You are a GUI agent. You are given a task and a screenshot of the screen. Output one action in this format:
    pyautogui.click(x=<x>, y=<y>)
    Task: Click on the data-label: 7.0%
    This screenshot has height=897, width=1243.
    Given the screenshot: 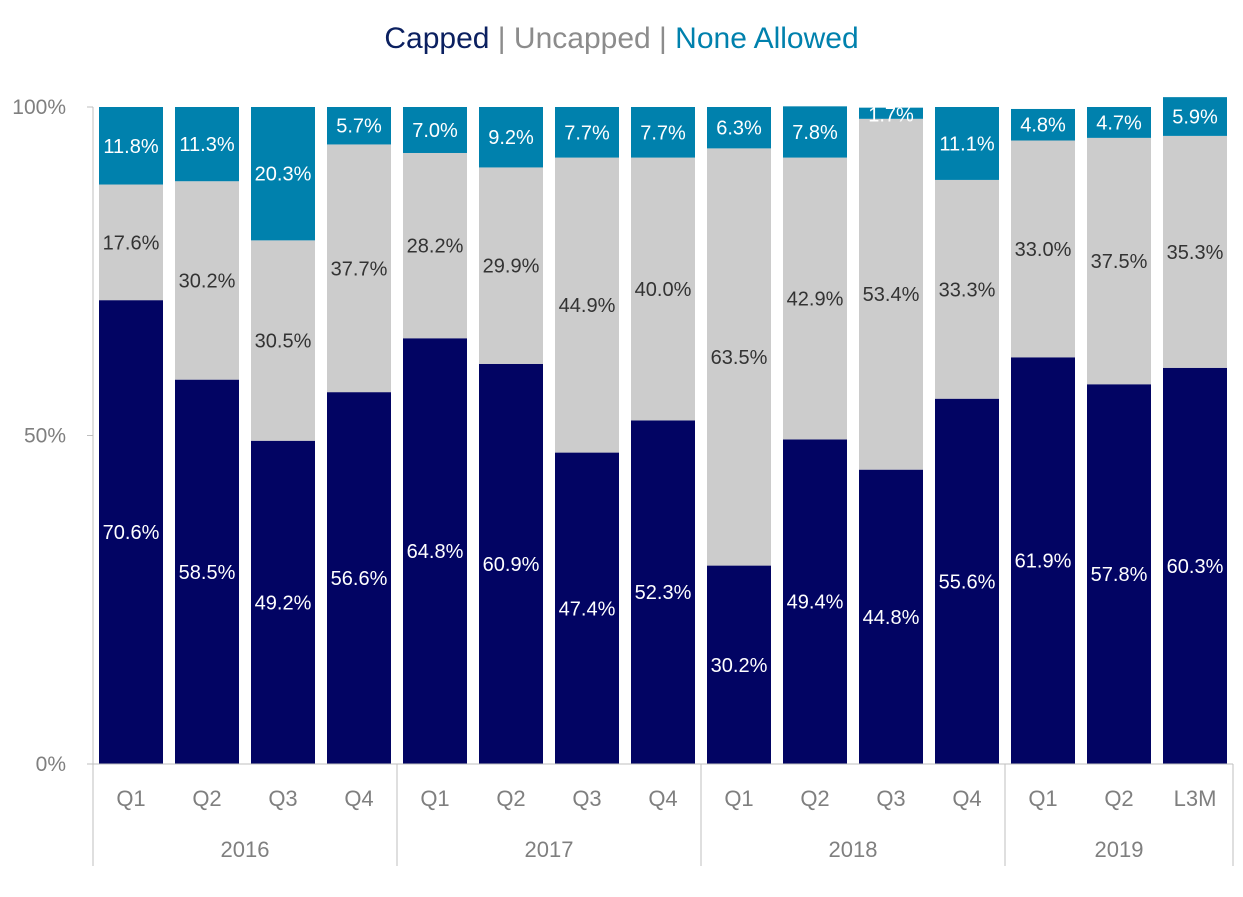 What is the action you would take?
    pyautogui.click(x=435, y=131)
    